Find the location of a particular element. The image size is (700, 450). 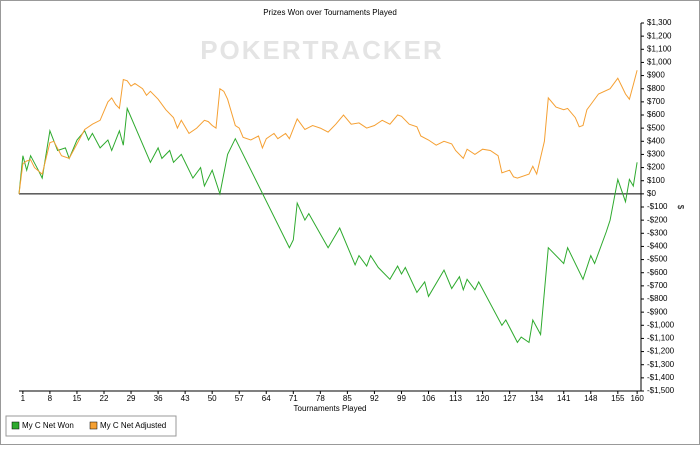

x-tick-label: 22 is located at coordinates (104, 398).